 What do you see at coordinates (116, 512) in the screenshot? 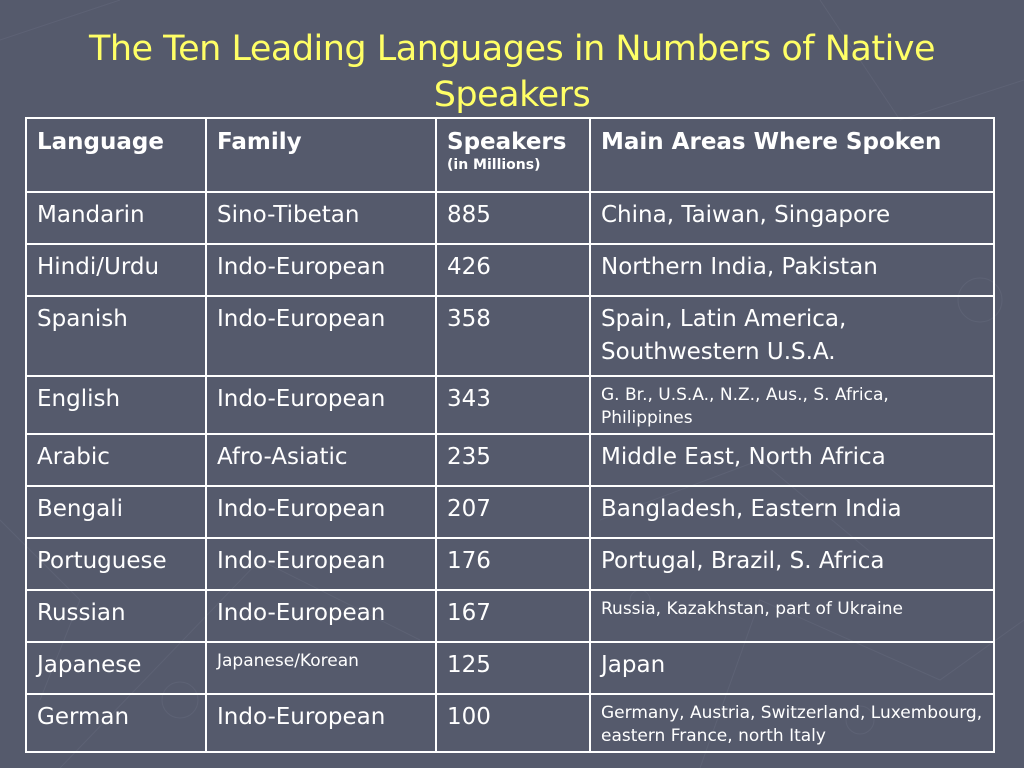
I see `cell-language: Bengali` at bounding box center [116, 512].